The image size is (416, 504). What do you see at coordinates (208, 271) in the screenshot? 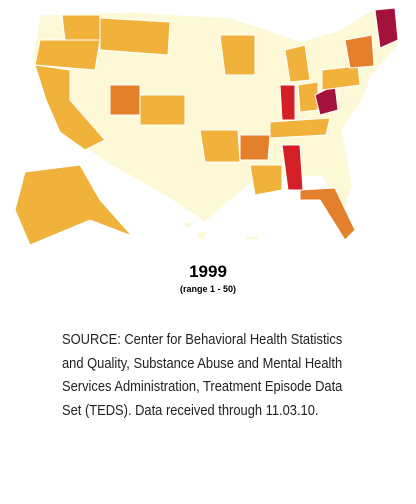
I see `year: 1999` at bounding box center [208, 271].